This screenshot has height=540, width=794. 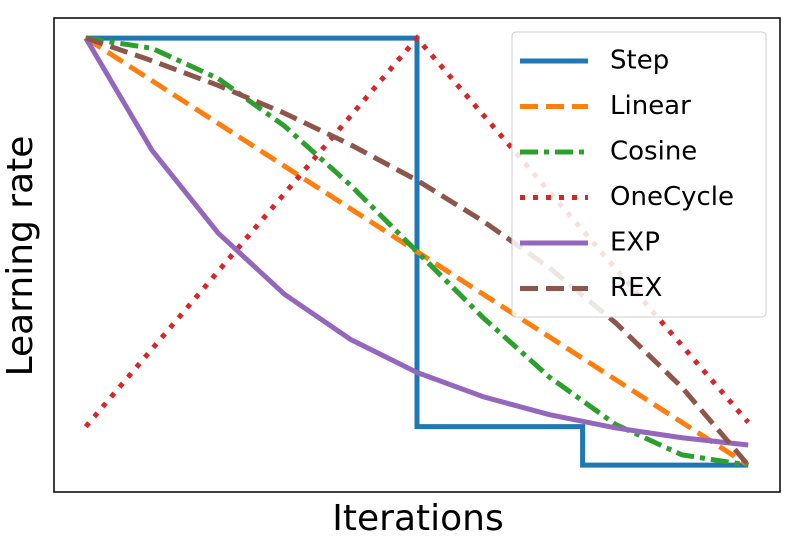 What do you see at coordinates (20, 256) in the screenshot?
I see `y-axis-label: Learning rate` at bounding box center [20, 256].